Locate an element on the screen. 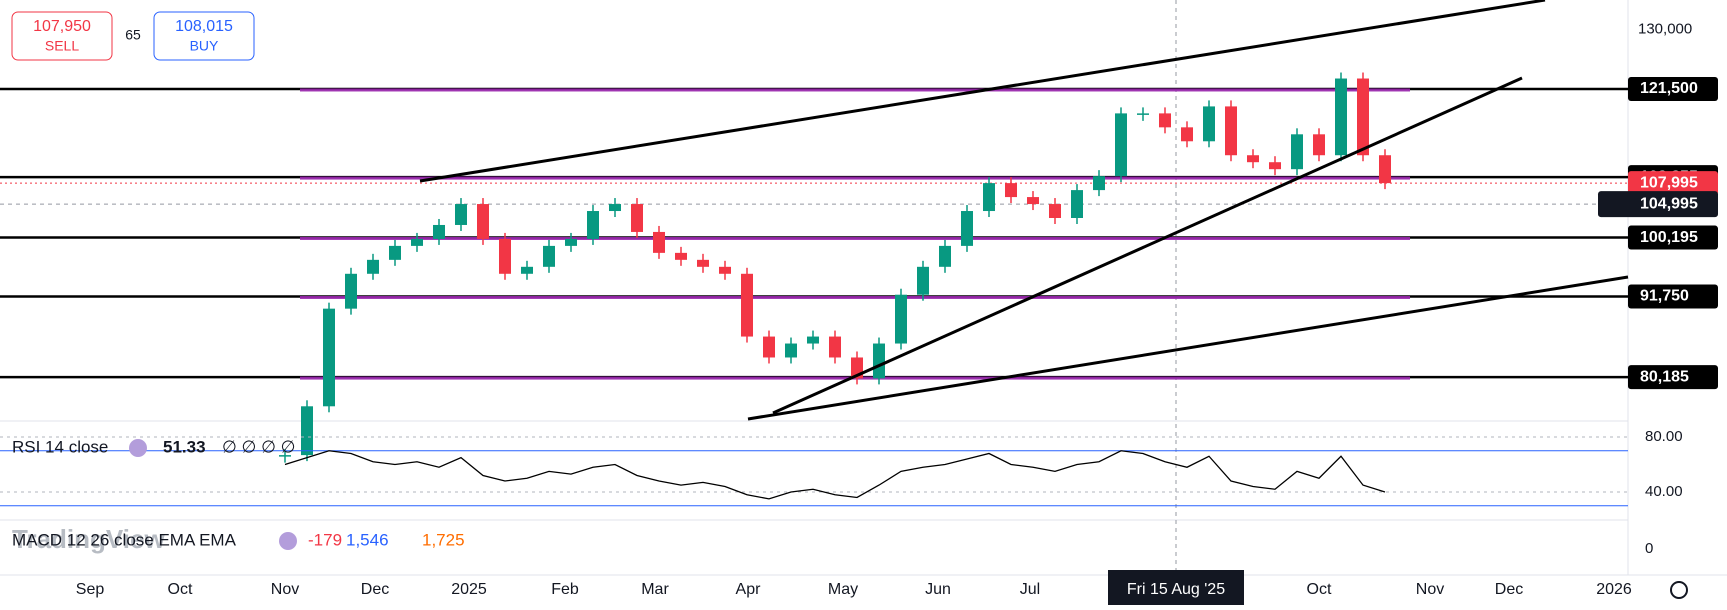 The height and width of the screenshot is (610, 1727). macd-name: MACD 12 26 close EMA EMA is located at coordinates (124, 539).